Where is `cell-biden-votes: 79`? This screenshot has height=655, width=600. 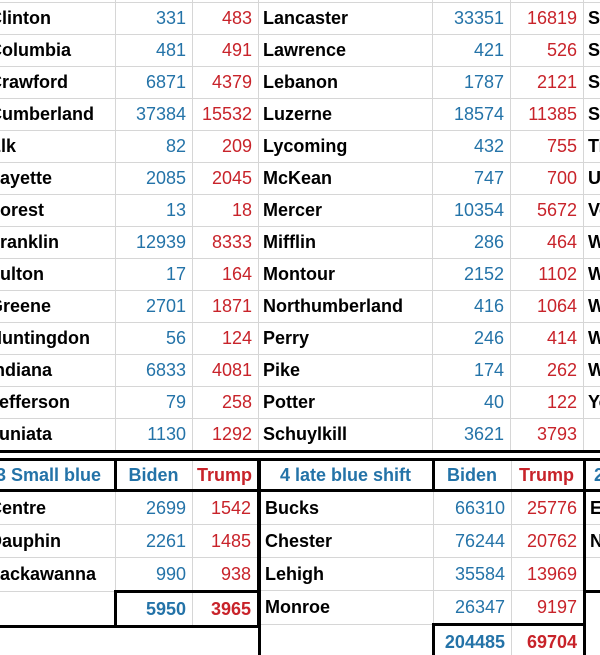
cell-biden-votes: 79 is located at coordinates (154, 402).